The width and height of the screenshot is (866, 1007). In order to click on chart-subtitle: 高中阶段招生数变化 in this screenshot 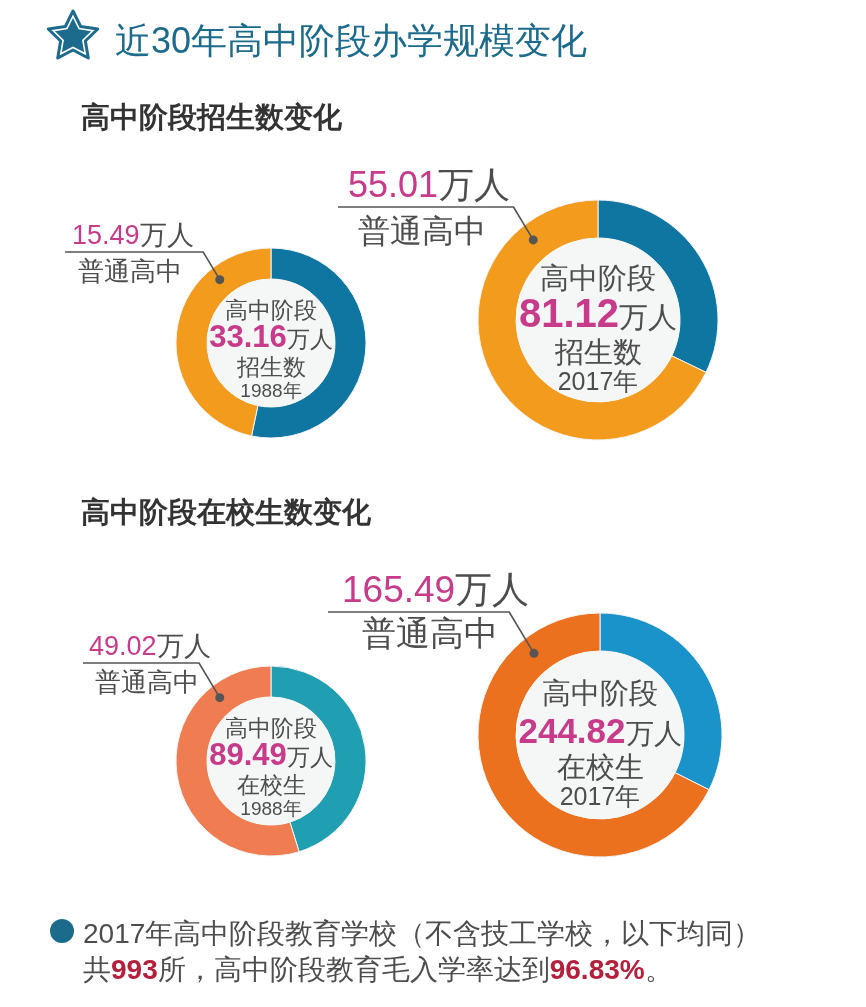, I will do `click(212, 117)`.